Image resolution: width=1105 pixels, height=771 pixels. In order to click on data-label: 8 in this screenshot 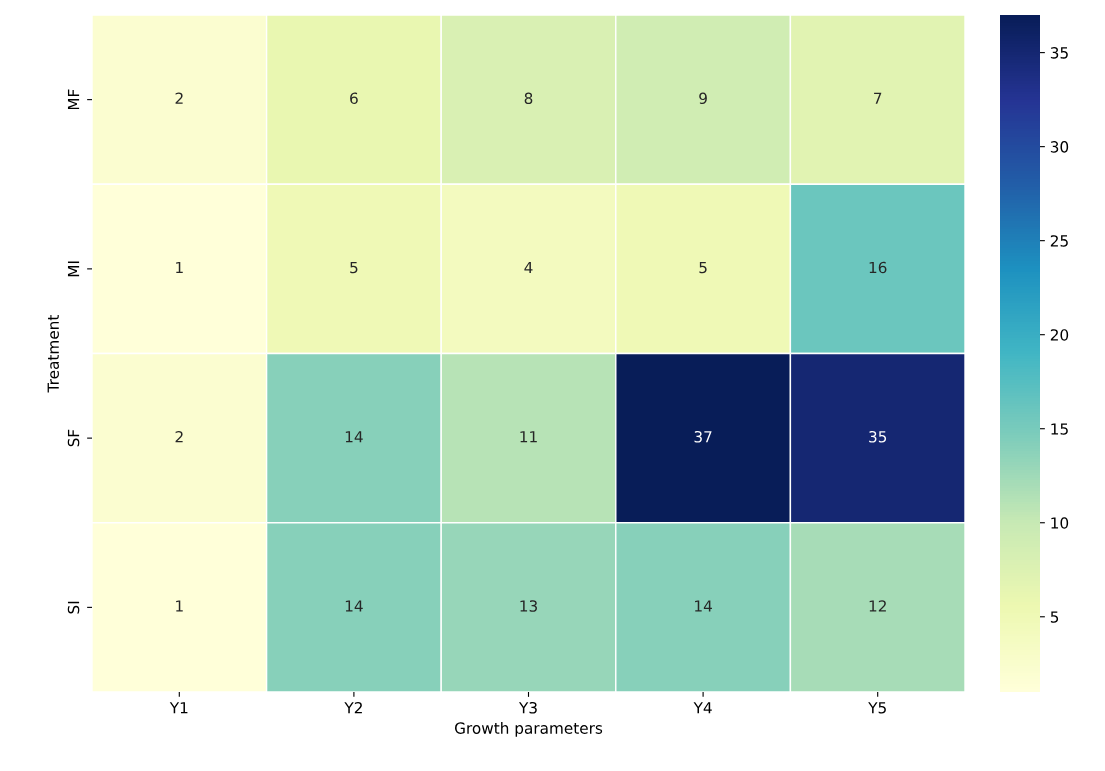, I will do `click(528, 98)`.